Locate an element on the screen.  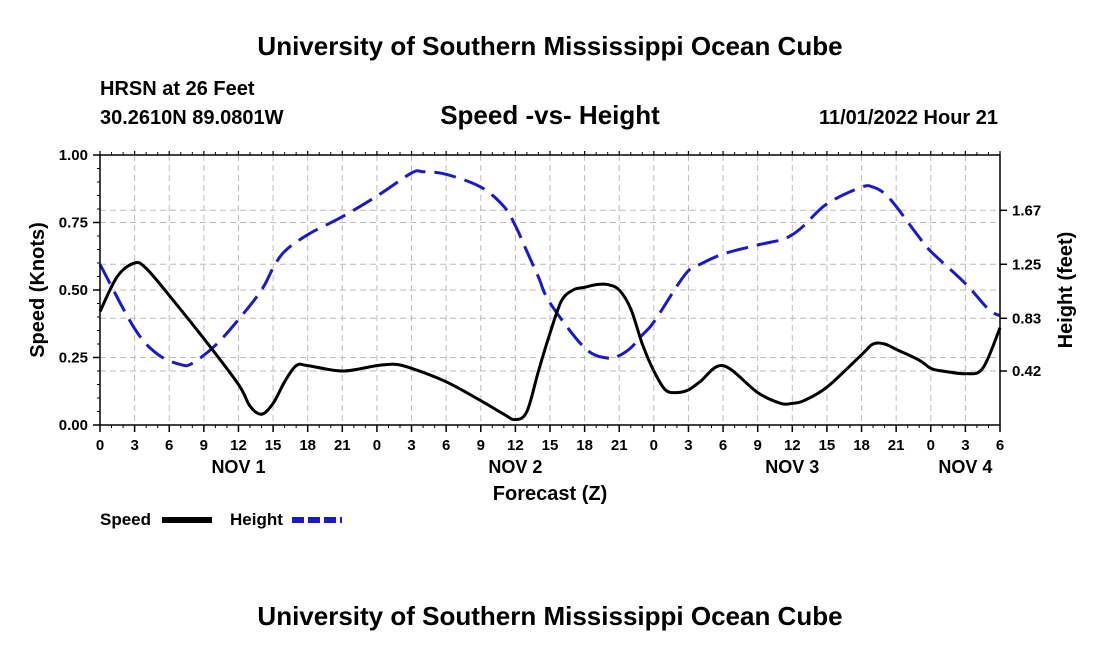
y-tick-label: 0.50 is located at coordinates (73, 290).